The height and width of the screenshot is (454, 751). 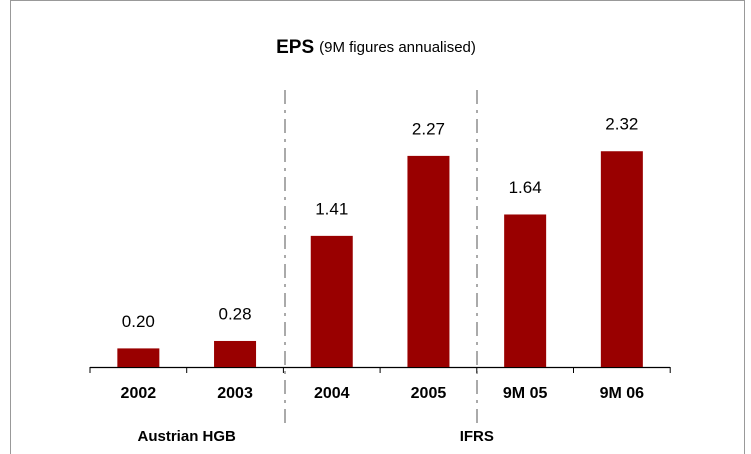 I want to click on group-label: Austrian HGB, so click(x=187, y=436).